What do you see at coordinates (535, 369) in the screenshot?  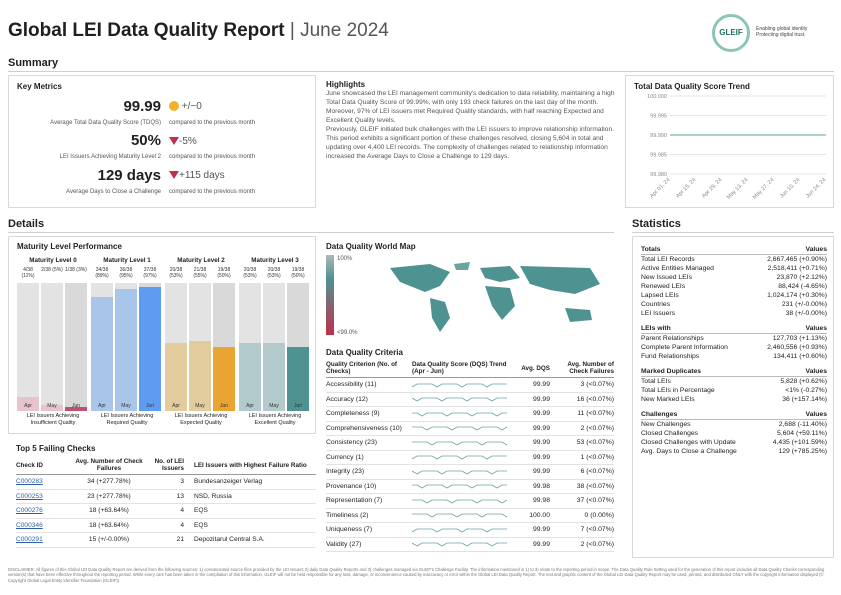 I see `criteria-header-dqs: Avg. DQS` at bounding box center [535, 369].